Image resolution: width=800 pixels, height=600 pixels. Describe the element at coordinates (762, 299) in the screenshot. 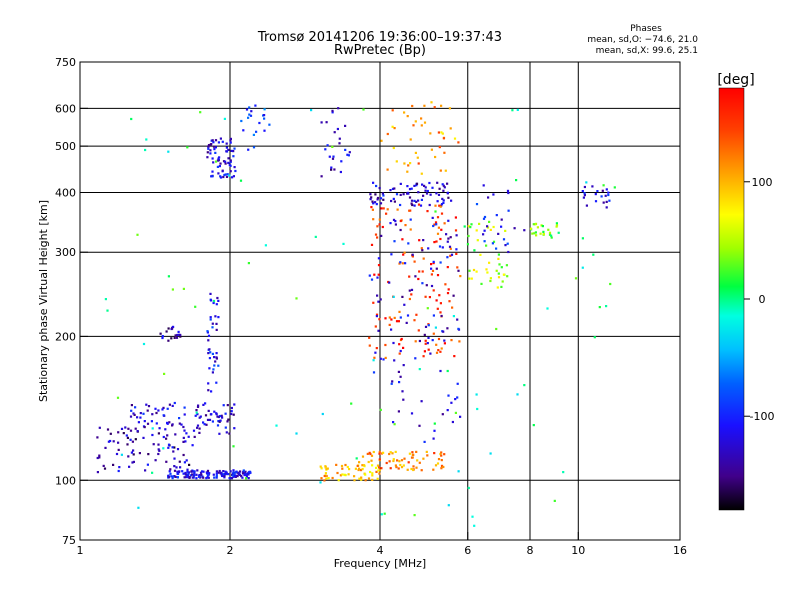

I see `colorbar-tick-label: 0` at that location.